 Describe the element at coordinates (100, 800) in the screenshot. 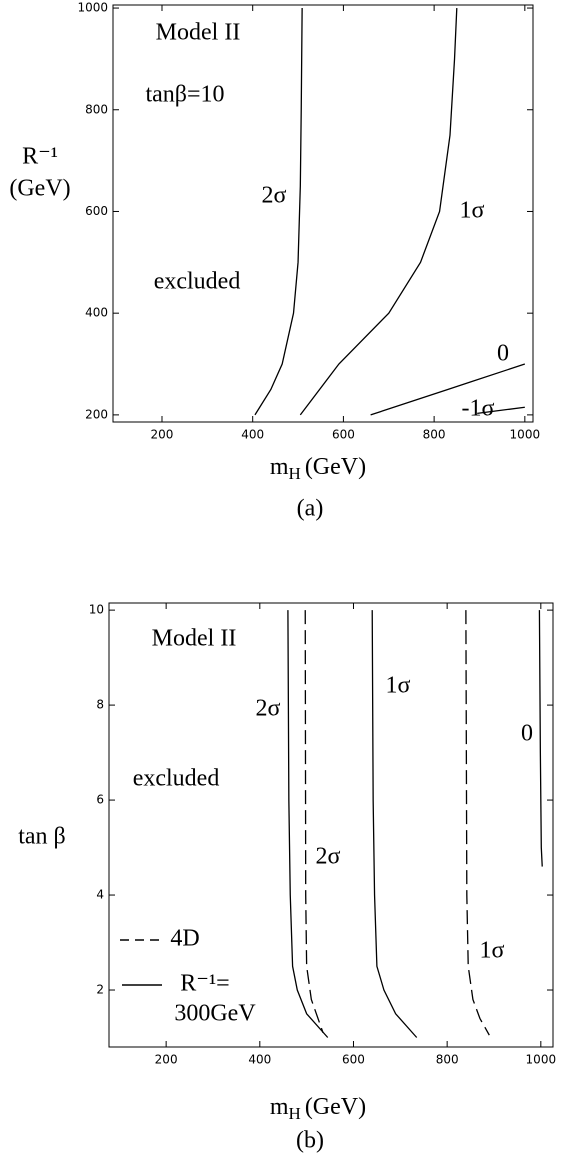

I see `y-tick-label: 6` at that location.